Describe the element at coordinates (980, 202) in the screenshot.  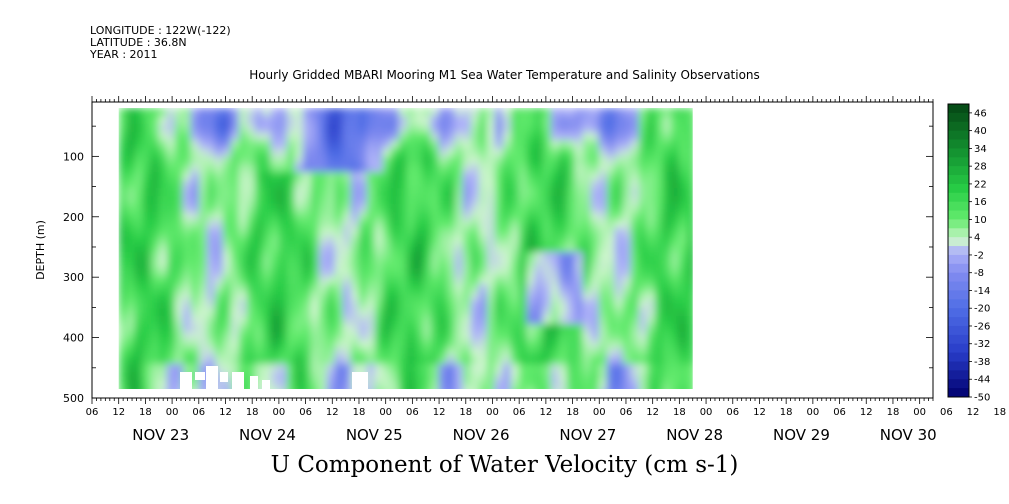
I see `colorbar-label: 16` at that location.